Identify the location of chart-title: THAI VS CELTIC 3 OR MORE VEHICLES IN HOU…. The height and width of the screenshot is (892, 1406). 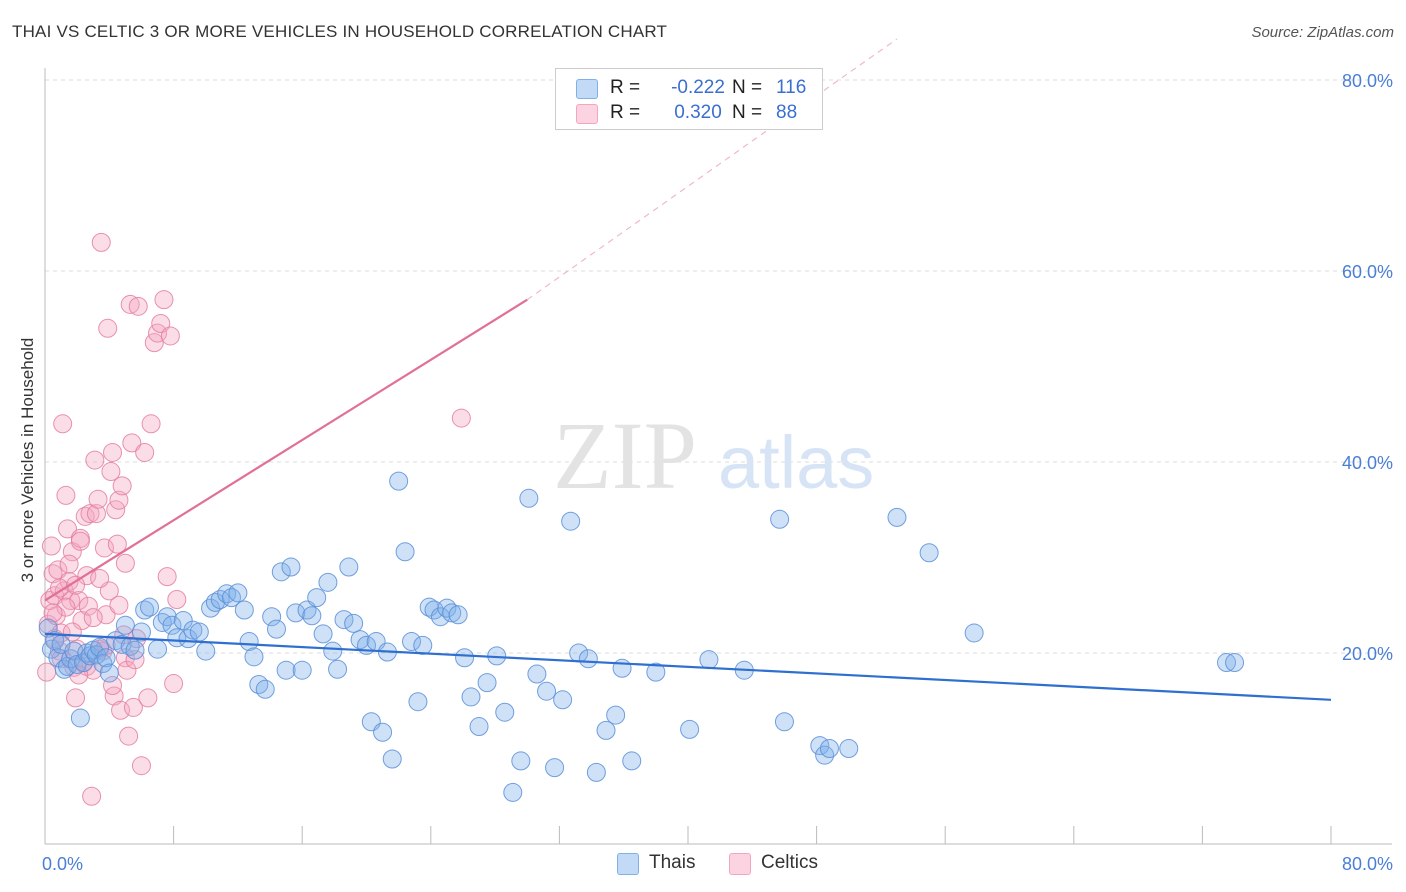
(340, 31).